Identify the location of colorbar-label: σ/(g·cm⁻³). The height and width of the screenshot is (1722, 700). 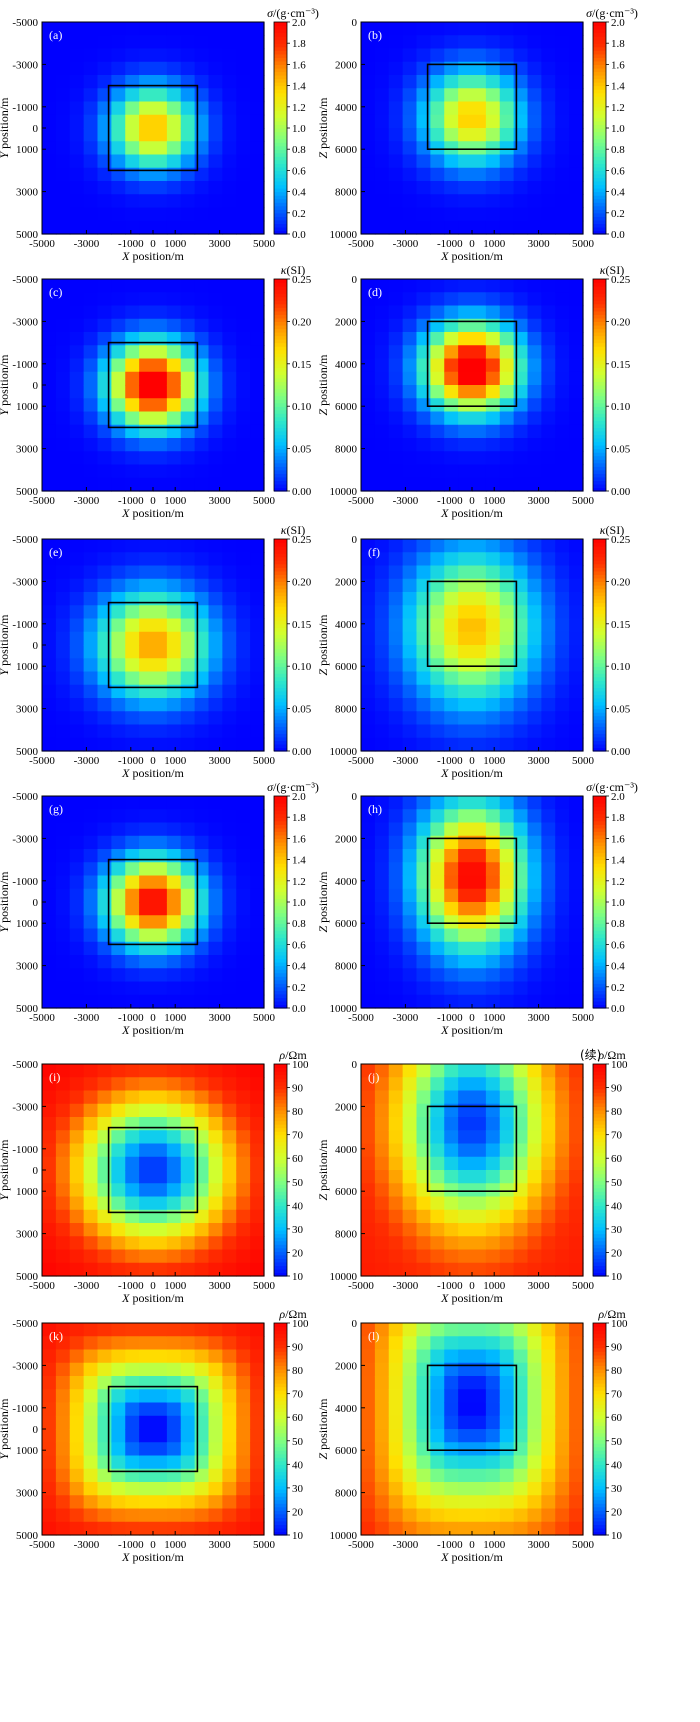
(612, 787).